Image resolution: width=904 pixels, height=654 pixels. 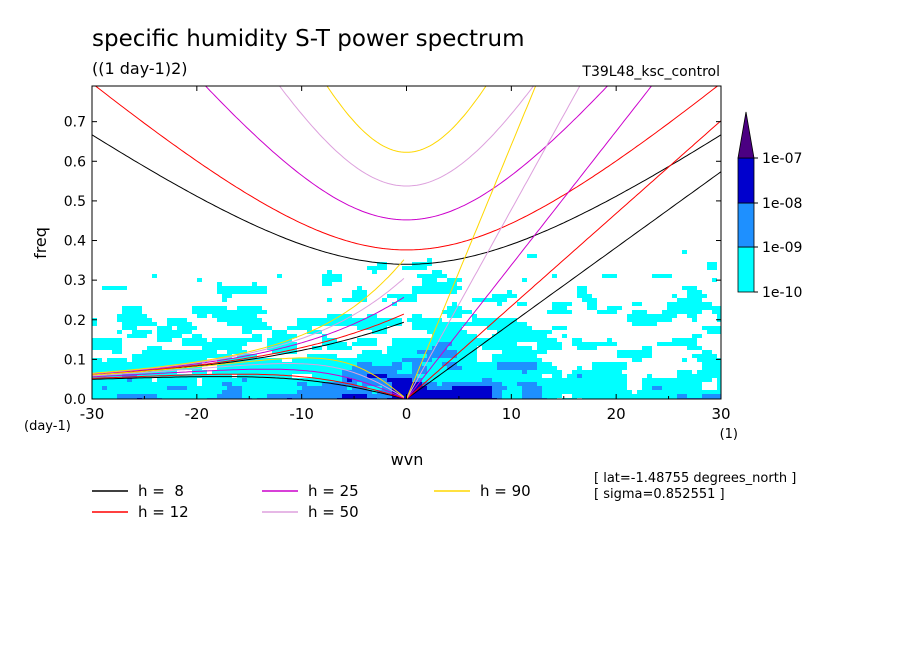 What do you see at coordinates (75, 400) in the screenshot?
I see `y-tick-label: 0.0` at bounding box center [75, 400].